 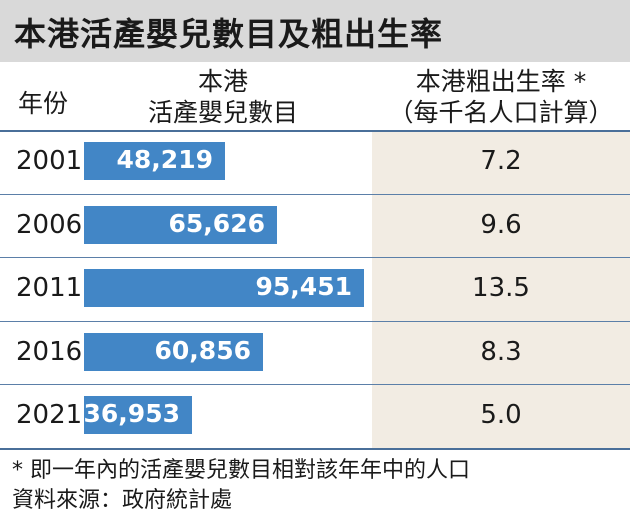 What do you see at coordinates (164, 159) in the screenshot?
I see `births-value-label: 48,219` at bounding box center [164, 159].